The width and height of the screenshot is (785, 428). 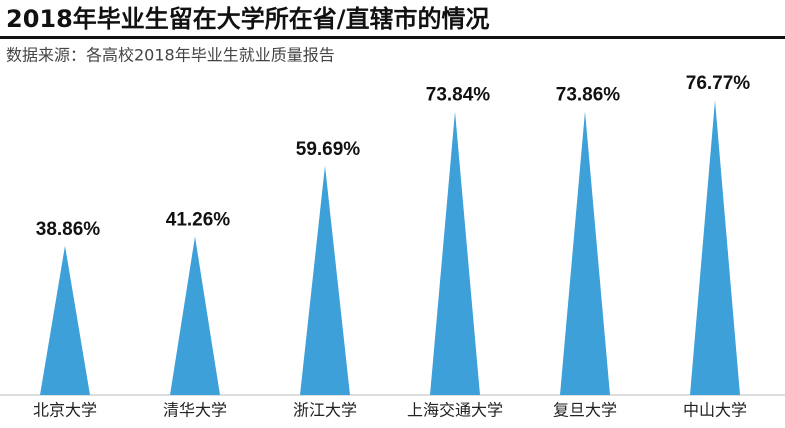 What do you see at coordinates (170, 55) in the screenshot?
I see `chart-subtitle: 数据来源：各高校2018年毕业生就业质量报告` at bounding box center [170, 55].